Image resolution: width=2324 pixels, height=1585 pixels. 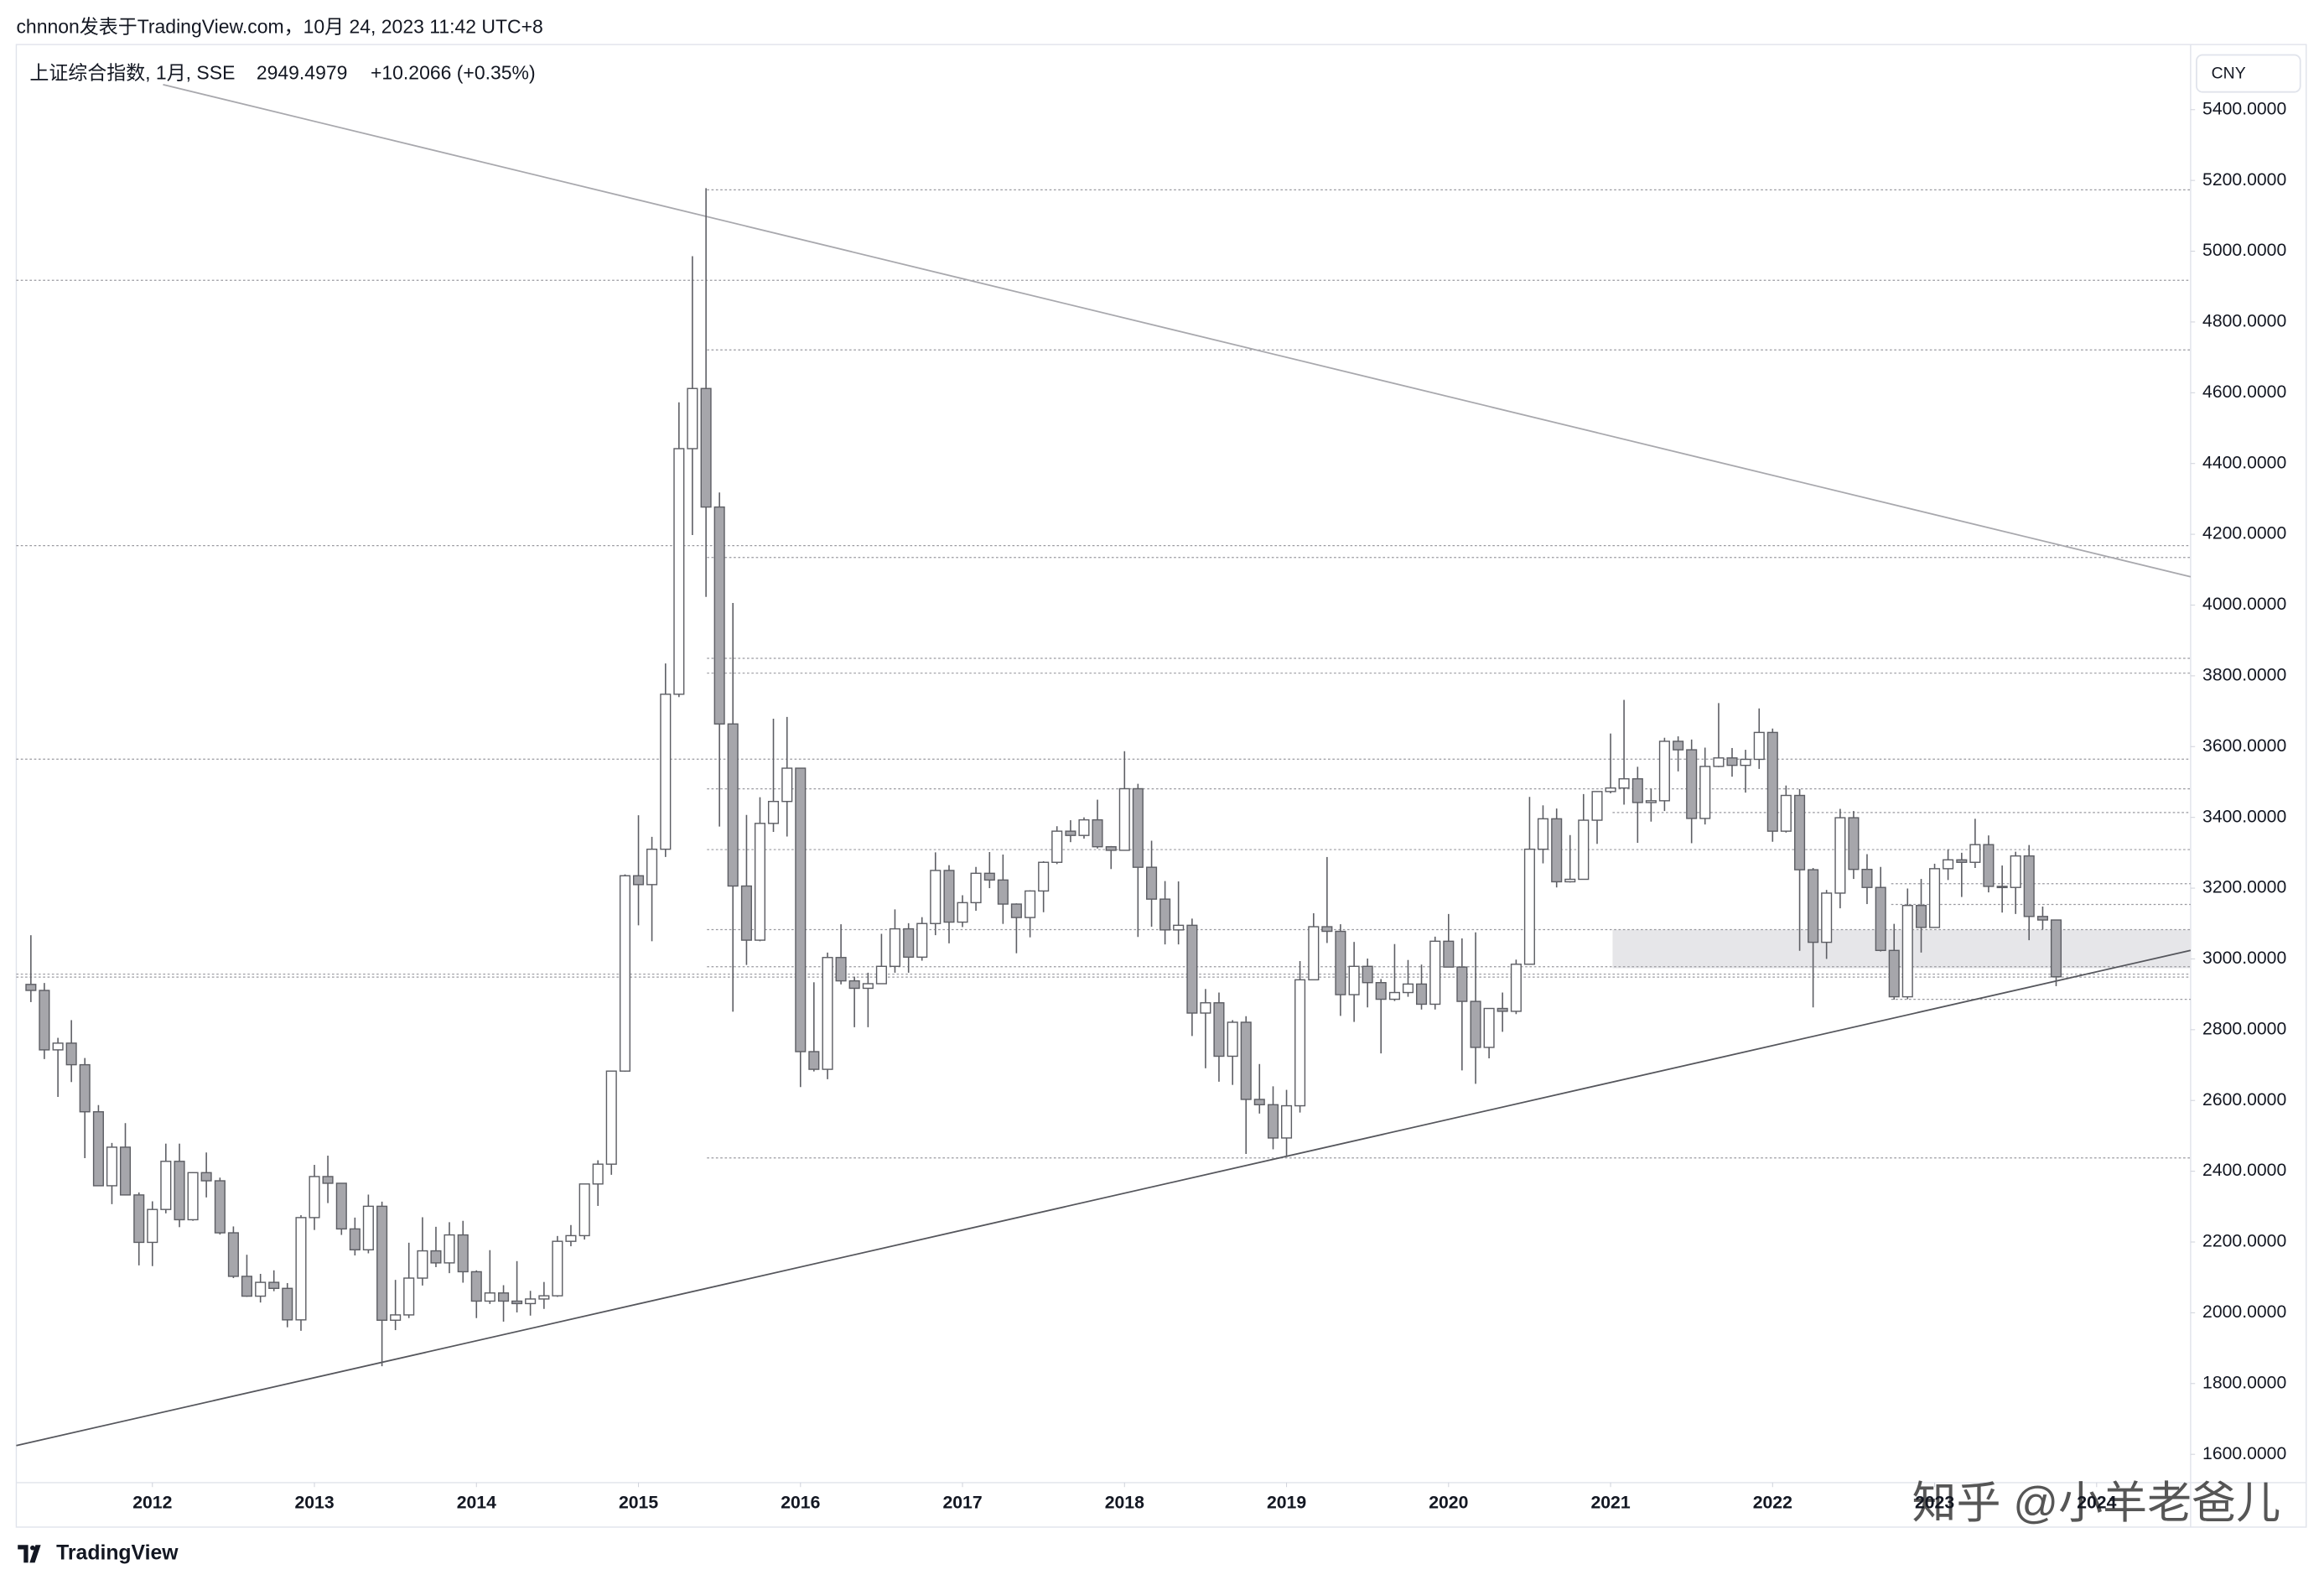 What do you see at coordinates (476, 1502) in the screenshot?
I see `x-tick-label: 2014` at bounding box center [476, 1502].